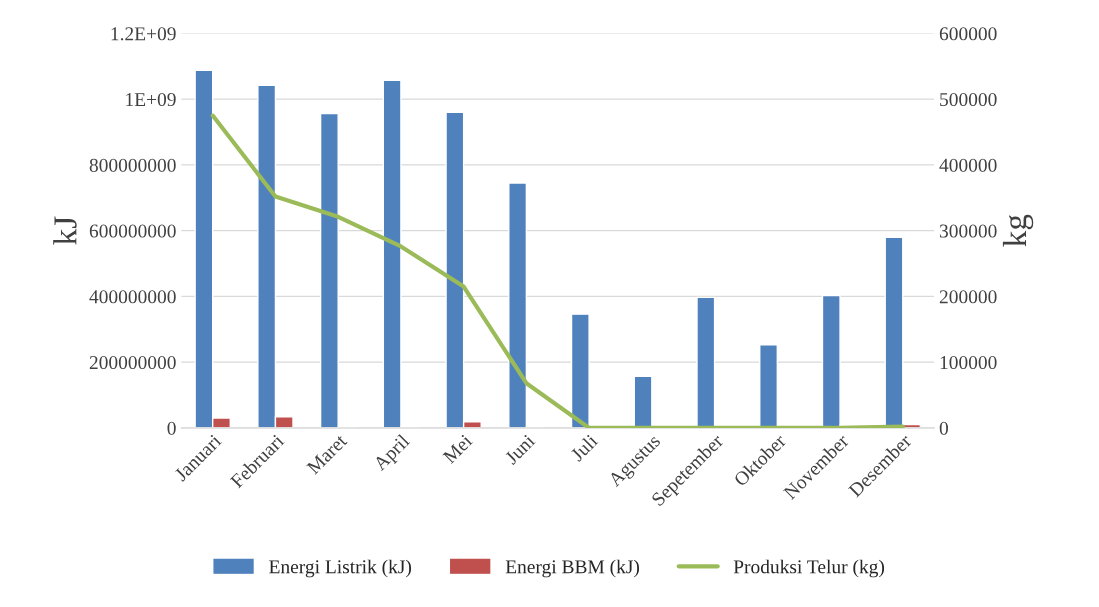 This screenshot has height=607, width=1099. I want to click on y2-tick-label: 600000, so click(968, 34).